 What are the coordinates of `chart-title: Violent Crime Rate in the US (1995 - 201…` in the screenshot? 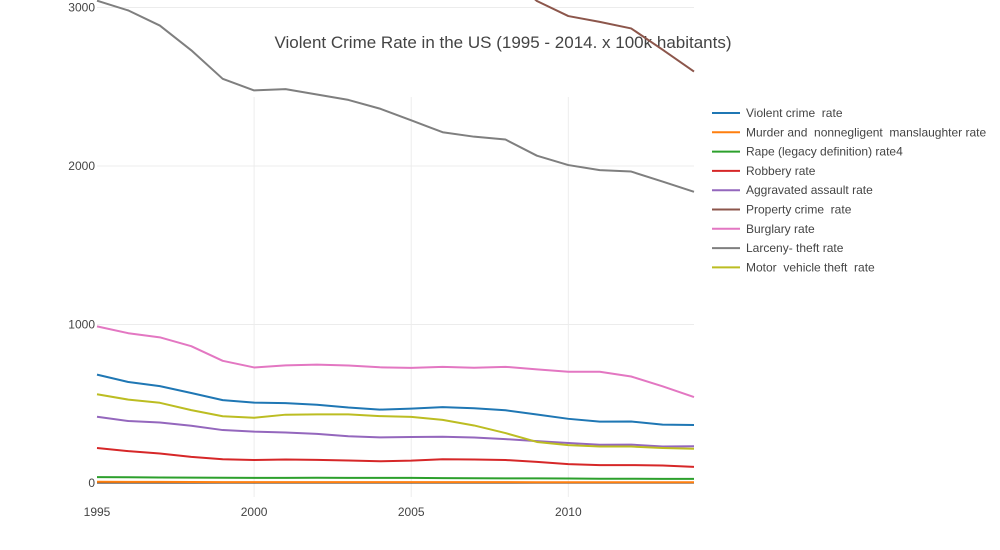 It's located at (502, 42).